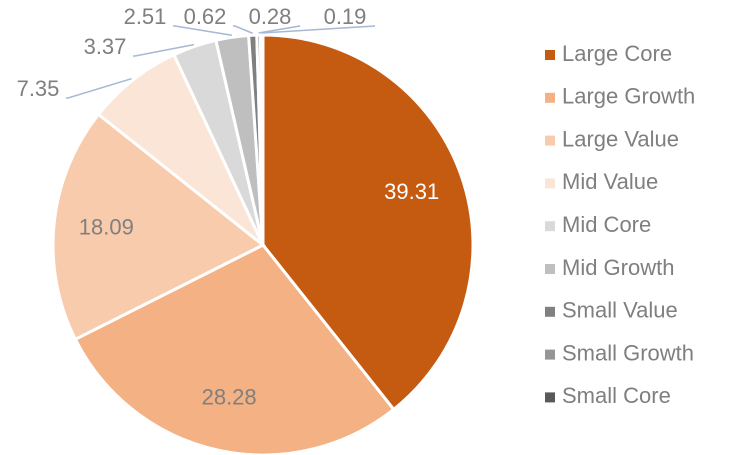  Describe the element at coordinates (105, 46) in the screenshot. I see `data-label: 3.37` at that location.